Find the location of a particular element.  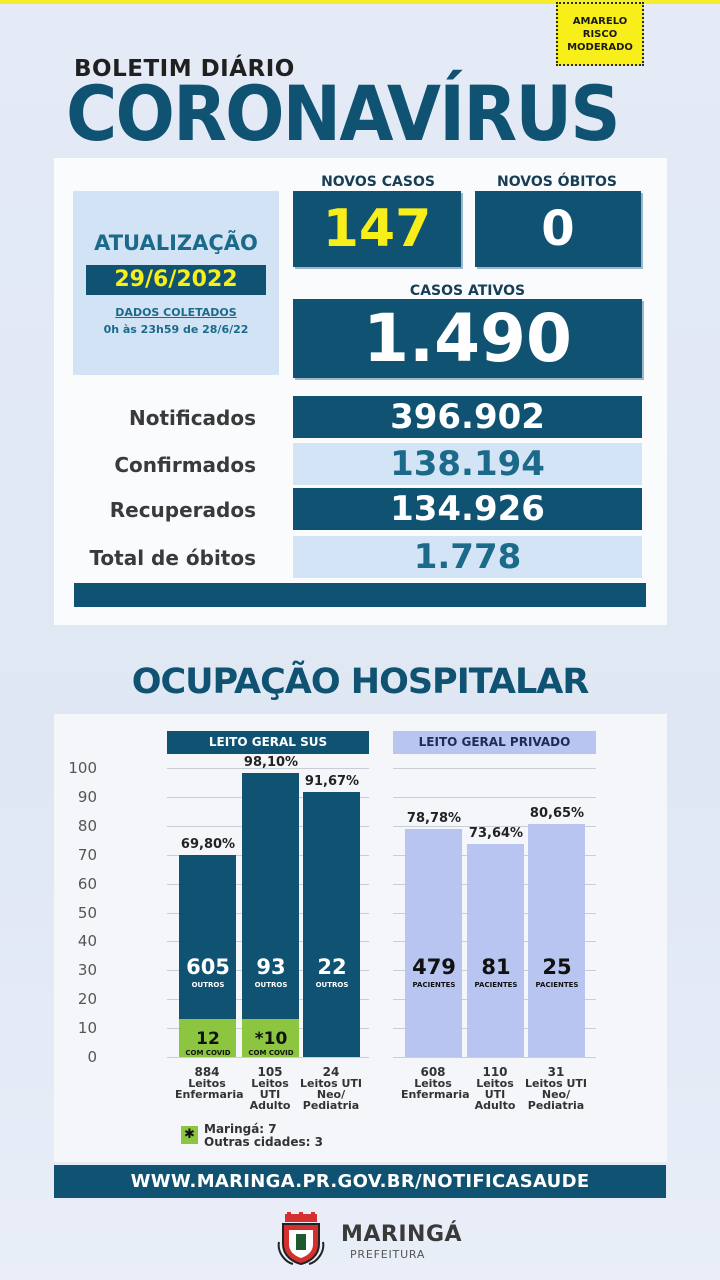

brand-subtitle: PREFEITURA is located at coordinates (388, 1254).